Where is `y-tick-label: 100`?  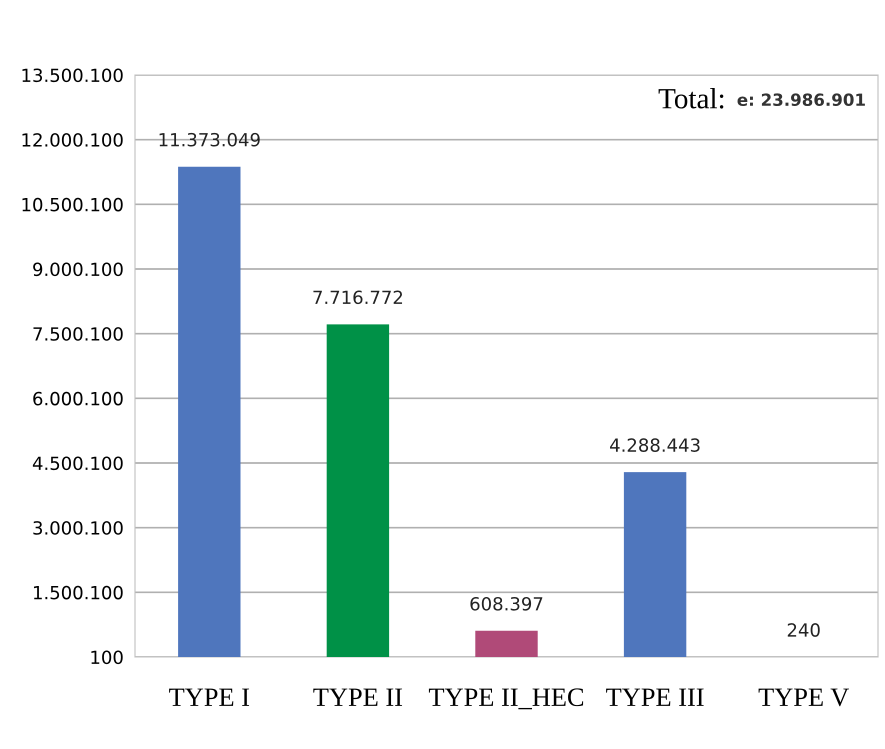 y-tick-label: 100 is located at coordinates (107, 657).